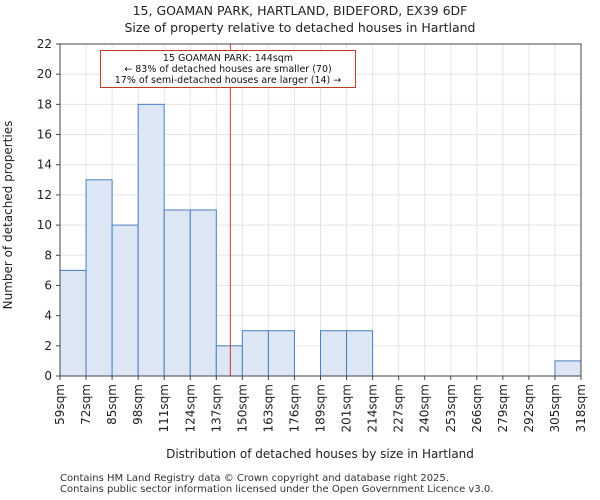 The image size is (600, 500). What do you see at coordinates (125, 300) in the screenshot?
I see `bar-85sqm` at bounding box center [125, 300].